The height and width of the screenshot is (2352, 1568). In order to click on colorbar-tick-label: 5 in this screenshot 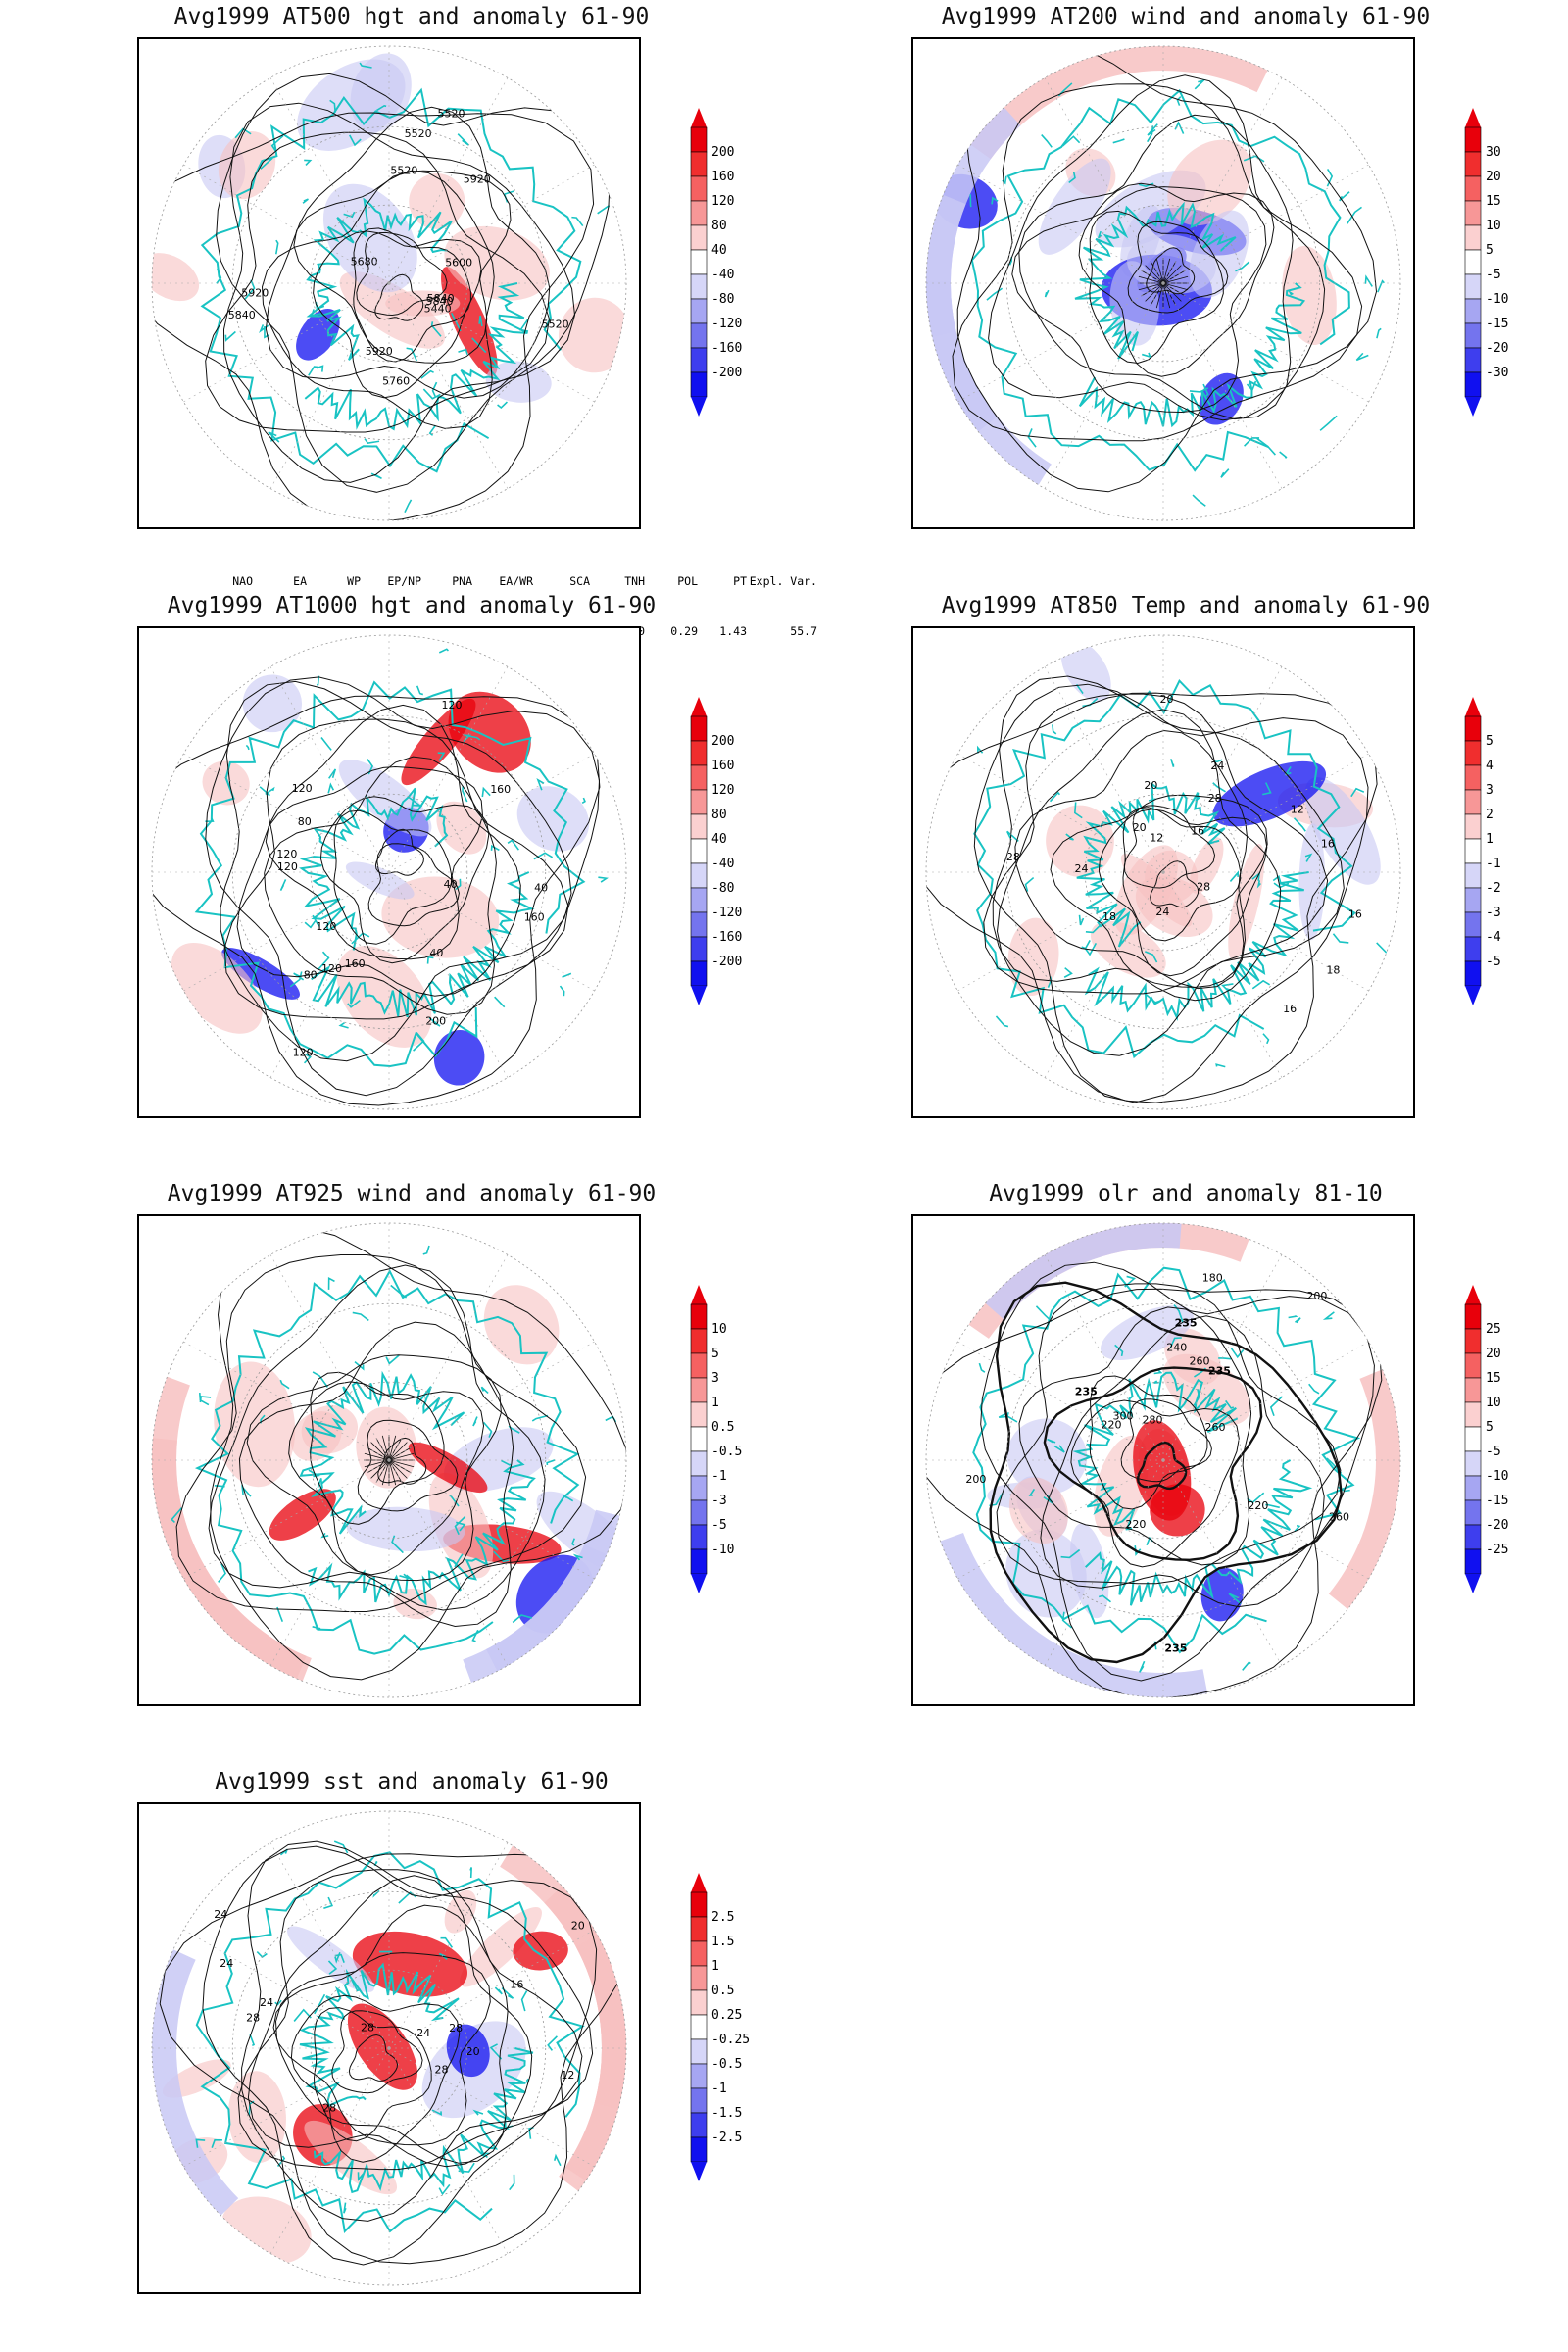, I will do `click(1490, 741)`.